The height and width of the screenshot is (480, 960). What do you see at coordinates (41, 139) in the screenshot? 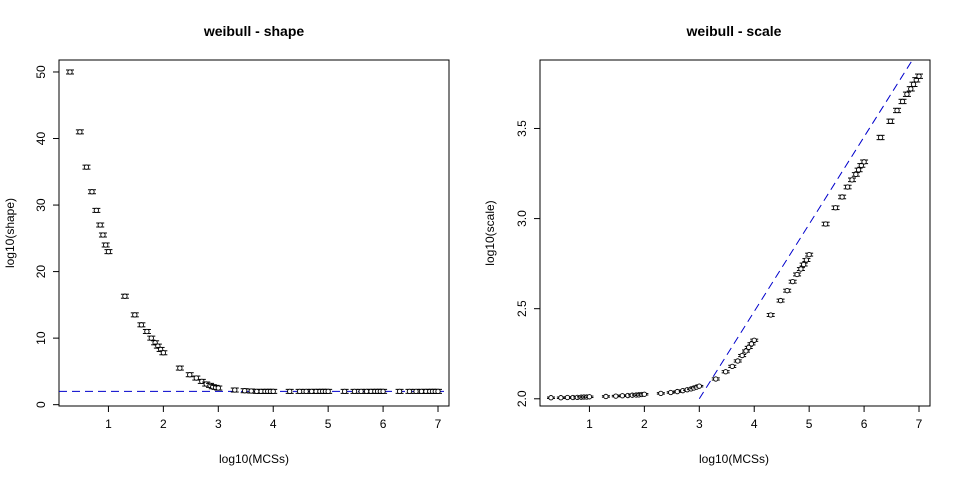
I see `shape-y-tick-label: 40` at bounding box center [41, 139].